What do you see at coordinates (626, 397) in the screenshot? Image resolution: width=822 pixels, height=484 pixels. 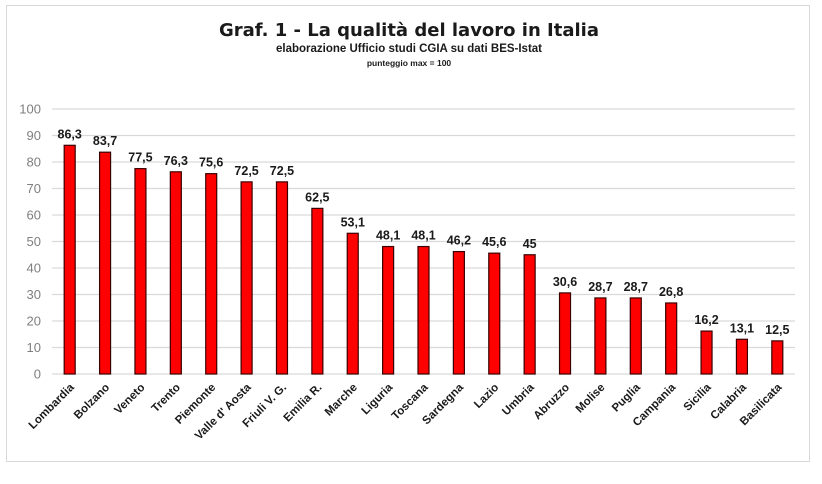 I see `x-tick-label: Puglia` at bounding box center [626, 397].